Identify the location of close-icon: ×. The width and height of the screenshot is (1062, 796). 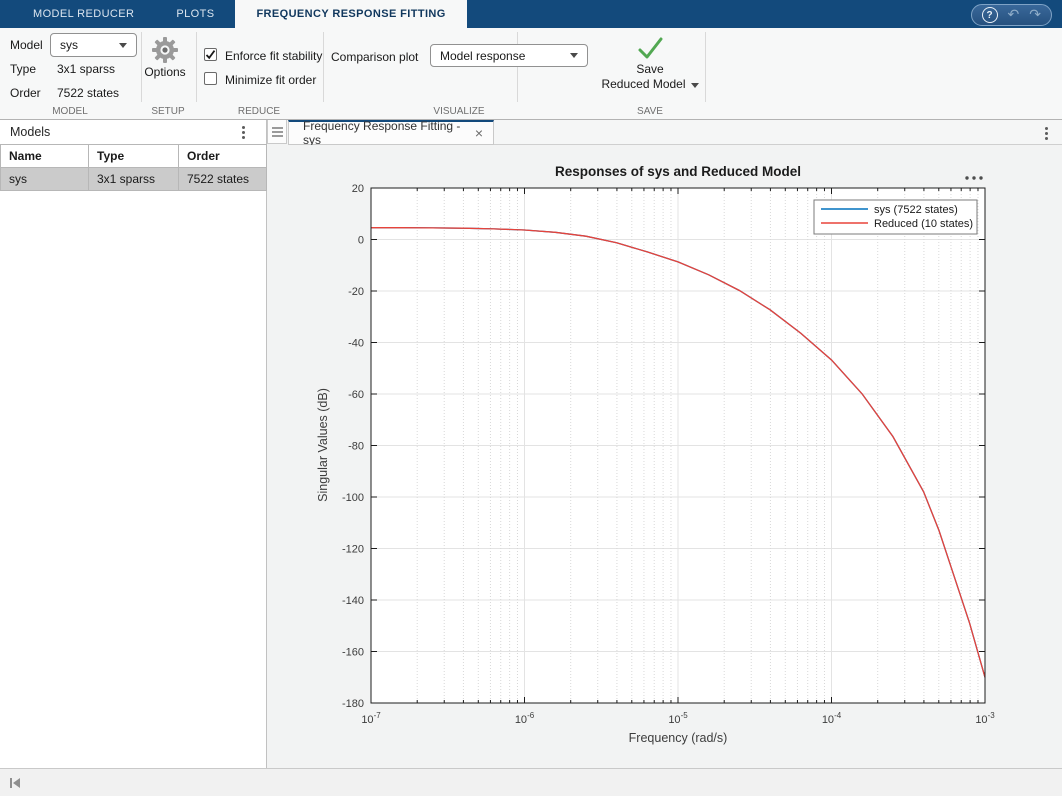
(478, 133).